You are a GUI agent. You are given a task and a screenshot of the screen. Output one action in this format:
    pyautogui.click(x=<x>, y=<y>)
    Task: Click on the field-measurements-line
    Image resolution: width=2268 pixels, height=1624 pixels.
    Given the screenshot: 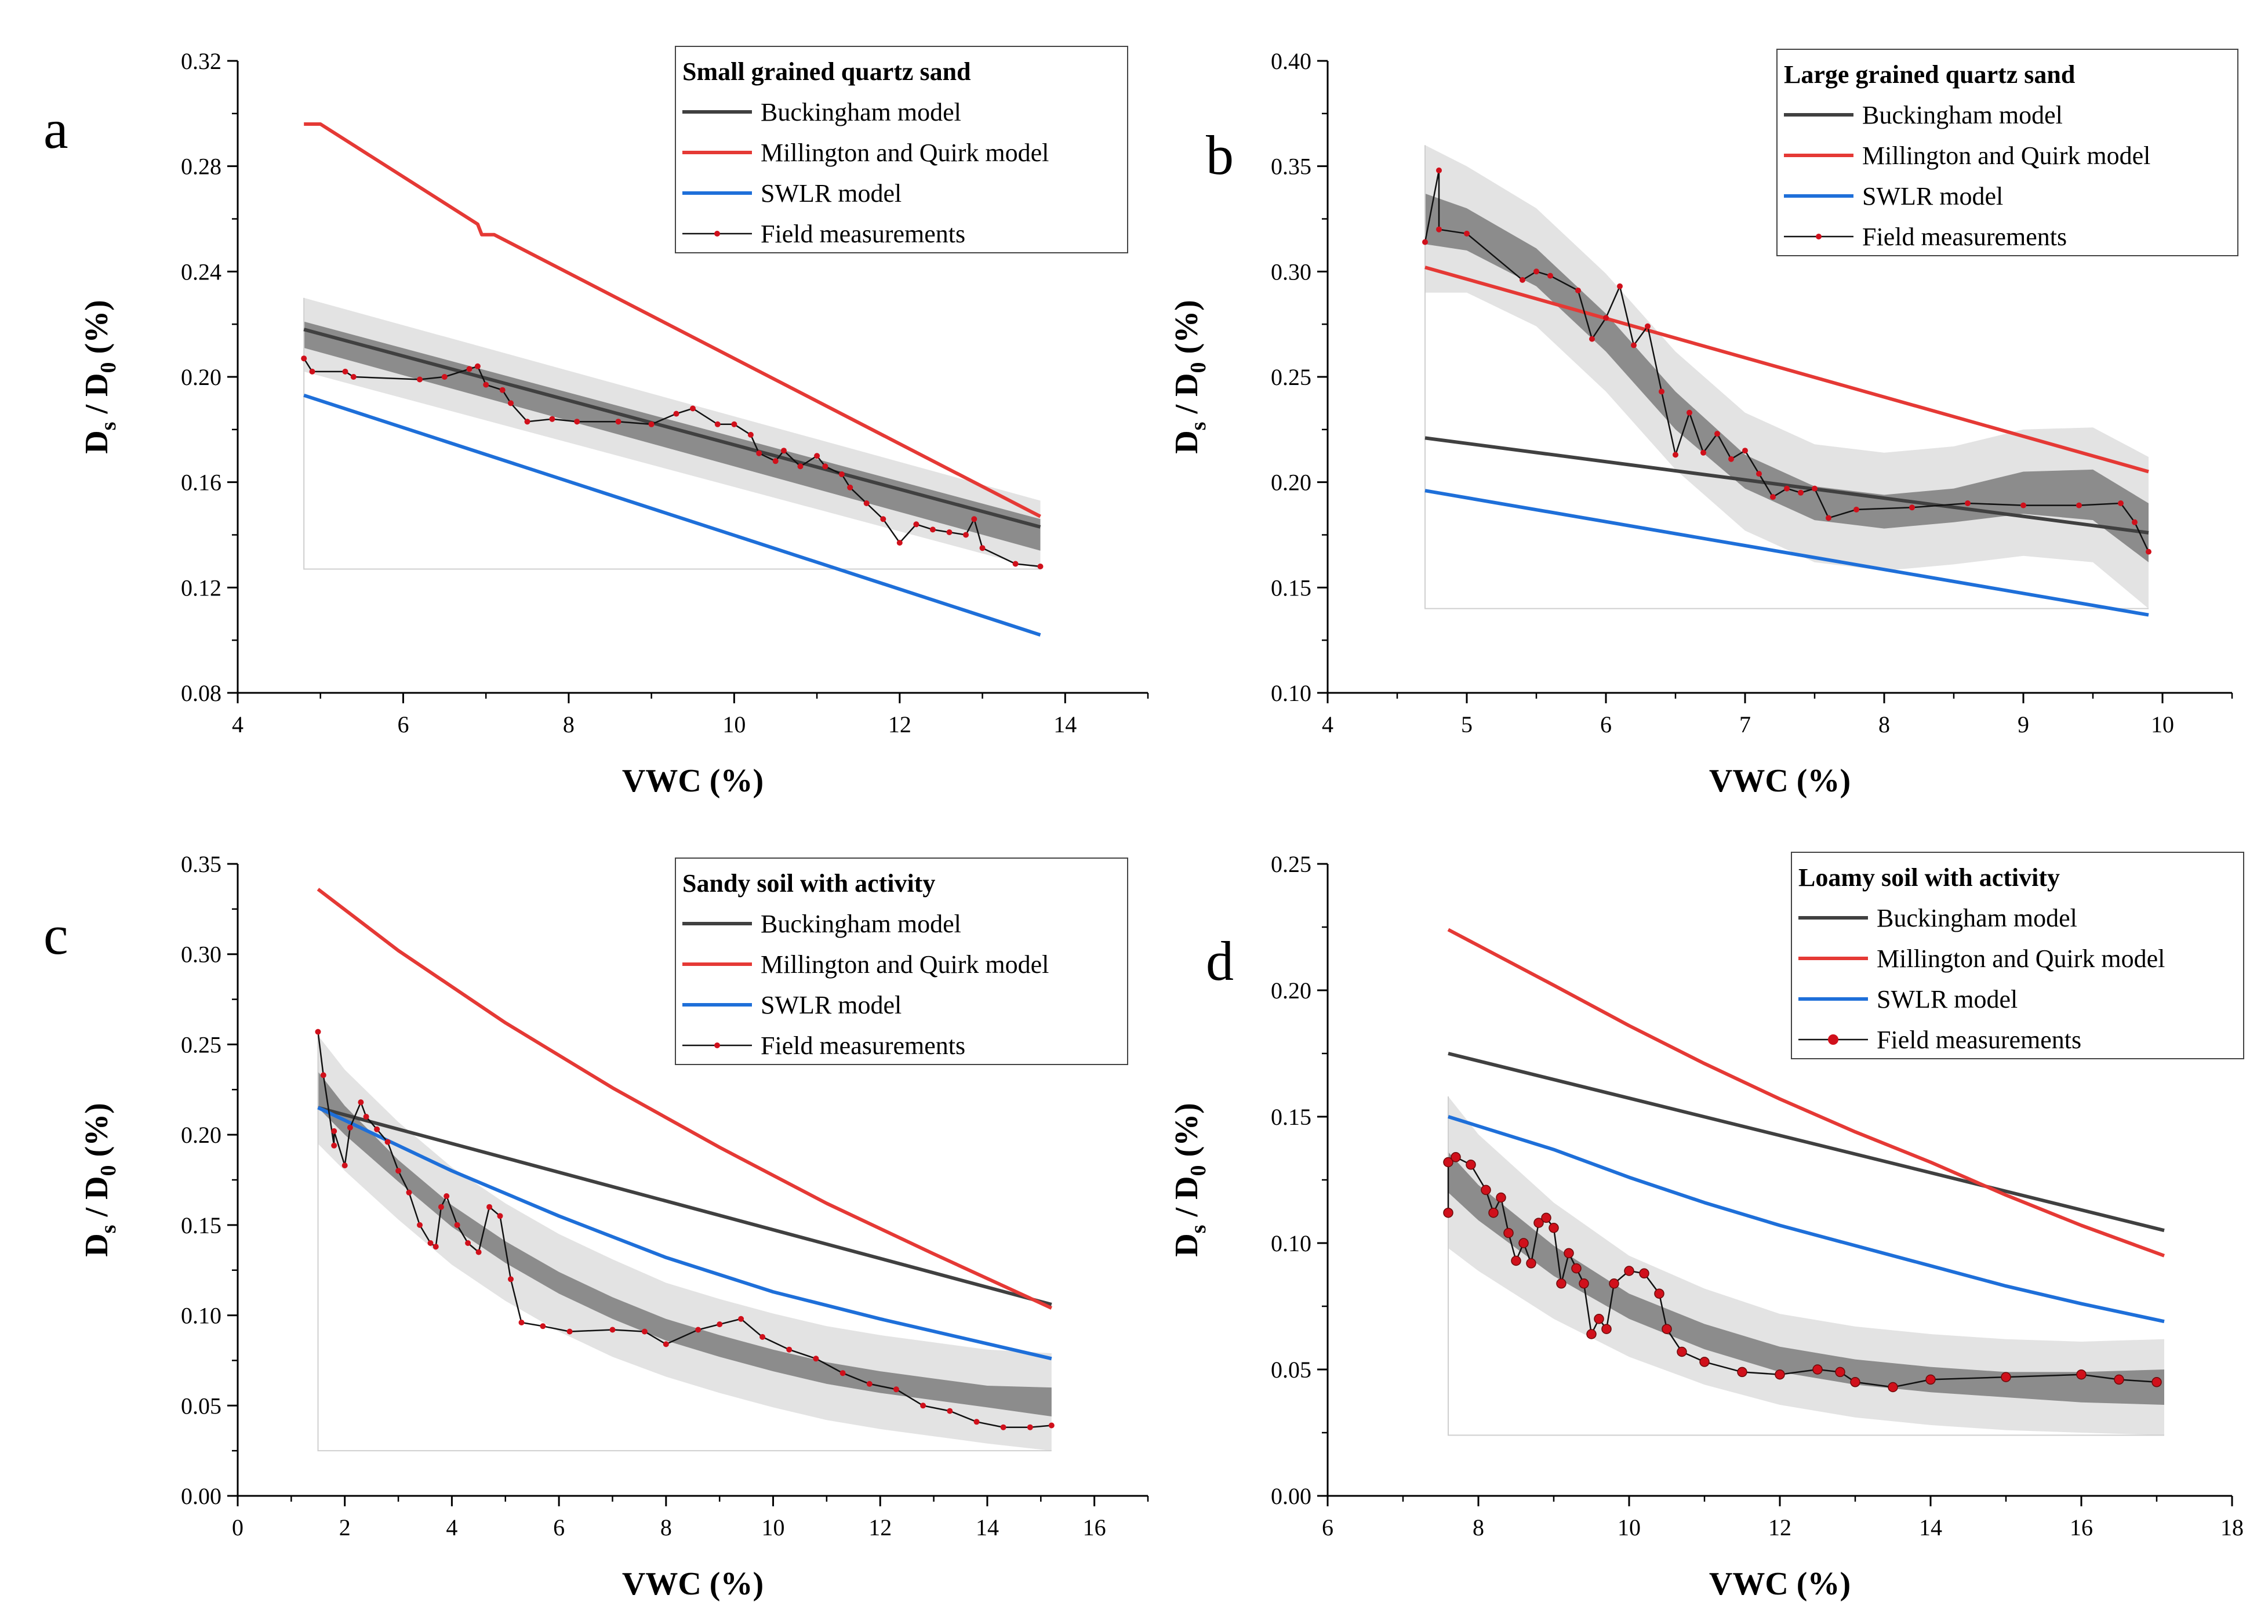 What is the action you would take?
    pyautogui.click(x=1787, y=361)
    